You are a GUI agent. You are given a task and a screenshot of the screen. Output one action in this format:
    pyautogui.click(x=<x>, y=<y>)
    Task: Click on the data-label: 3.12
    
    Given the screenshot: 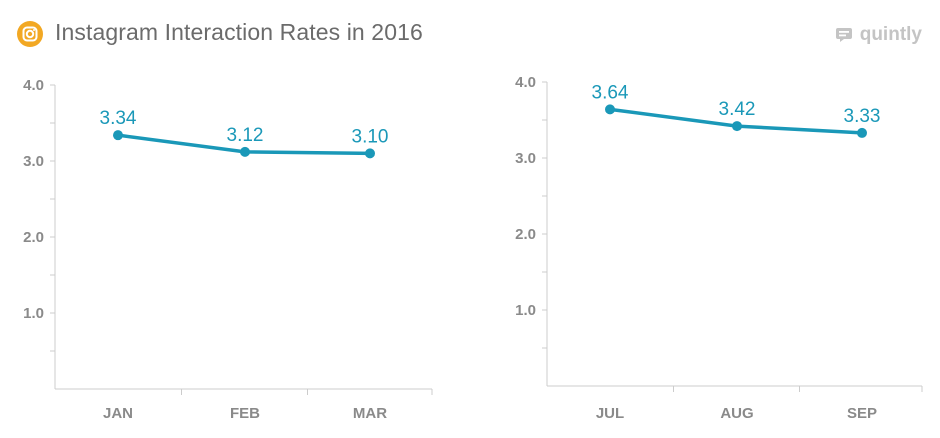 What is the action you would take?
    pyautogui.click(x=245, y=135)
    